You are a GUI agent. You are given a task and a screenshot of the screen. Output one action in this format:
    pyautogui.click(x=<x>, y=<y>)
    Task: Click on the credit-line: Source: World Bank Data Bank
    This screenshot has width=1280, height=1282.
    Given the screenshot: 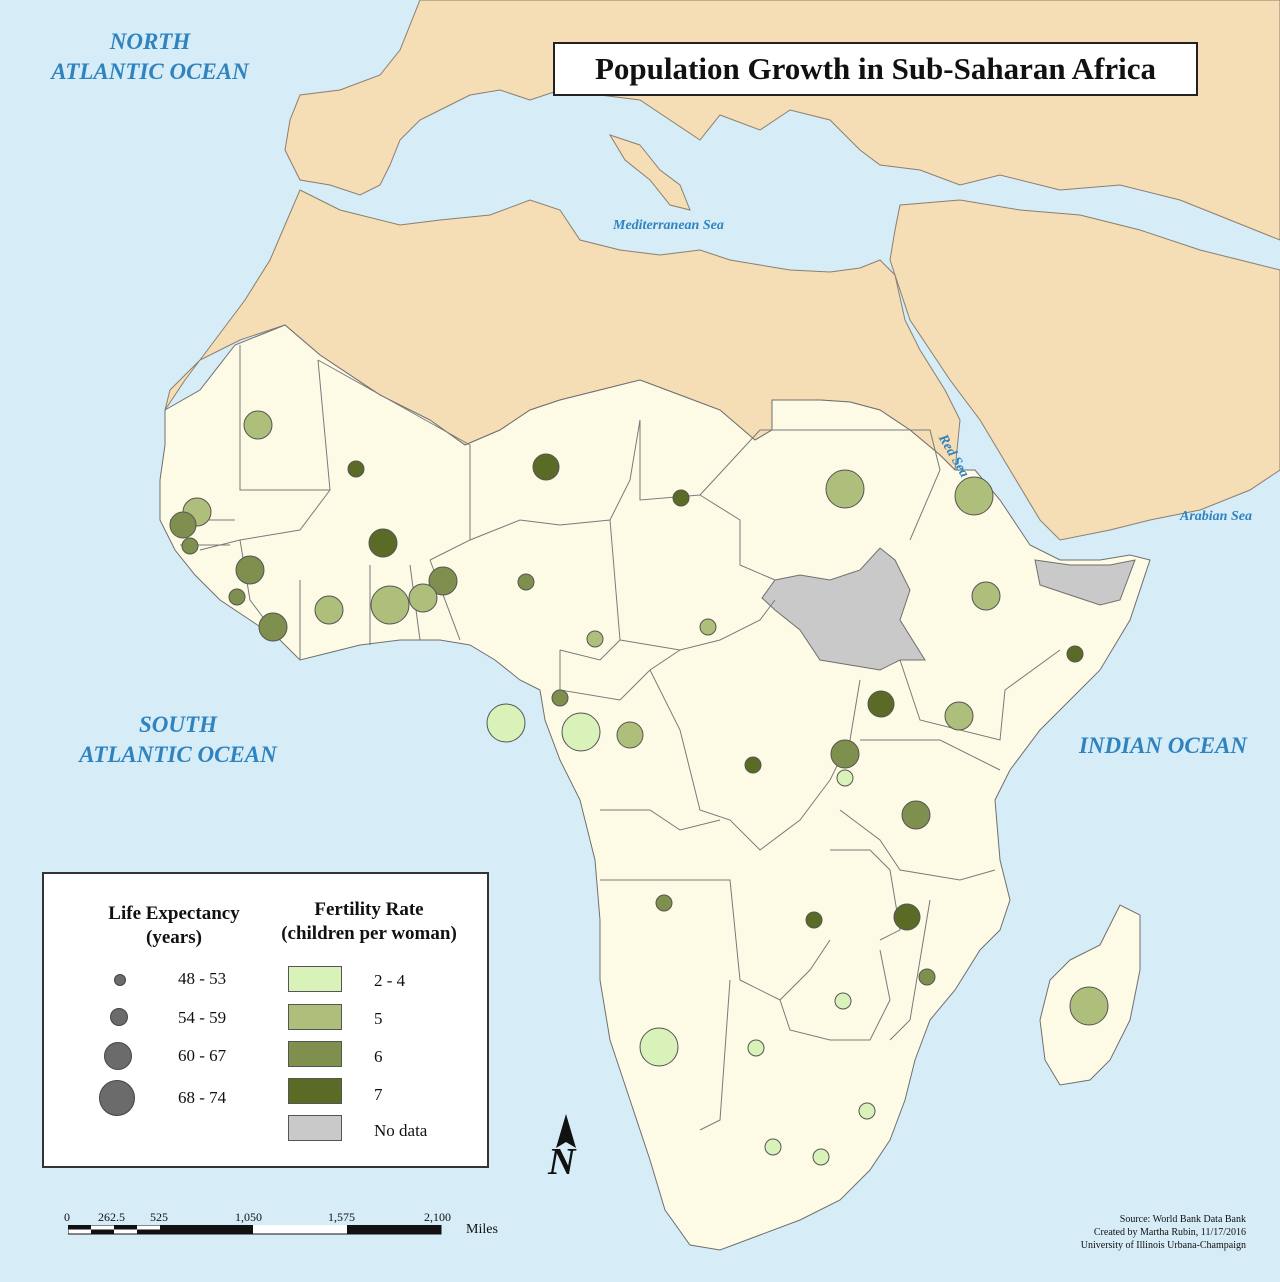 What is the action you would take?
    pyautogui.click(x=1182, y=1219)
    